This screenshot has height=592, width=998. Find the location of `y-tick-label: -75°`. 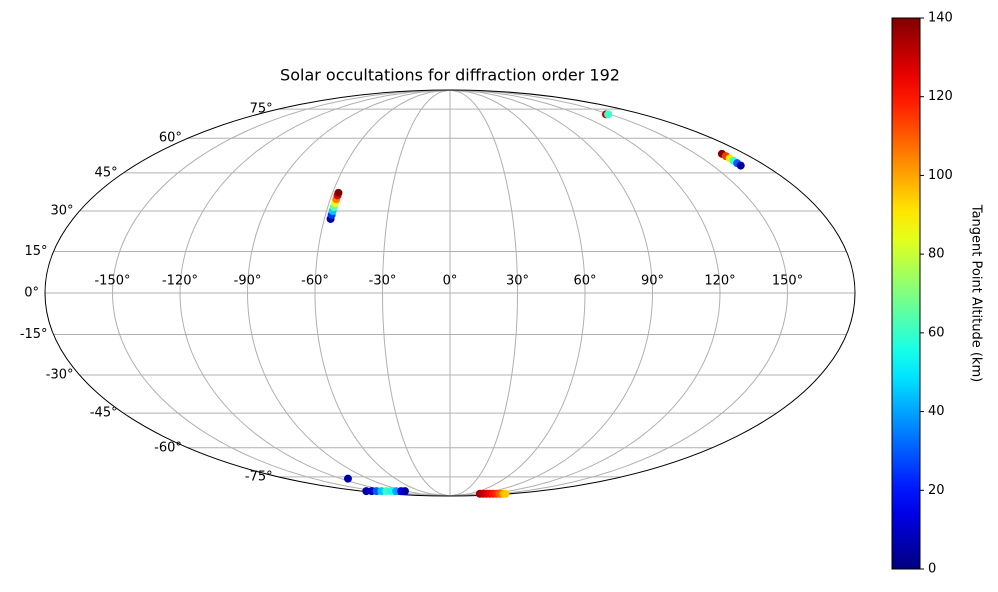

y-tick-label: -75° is located at coordinates (259, 476).